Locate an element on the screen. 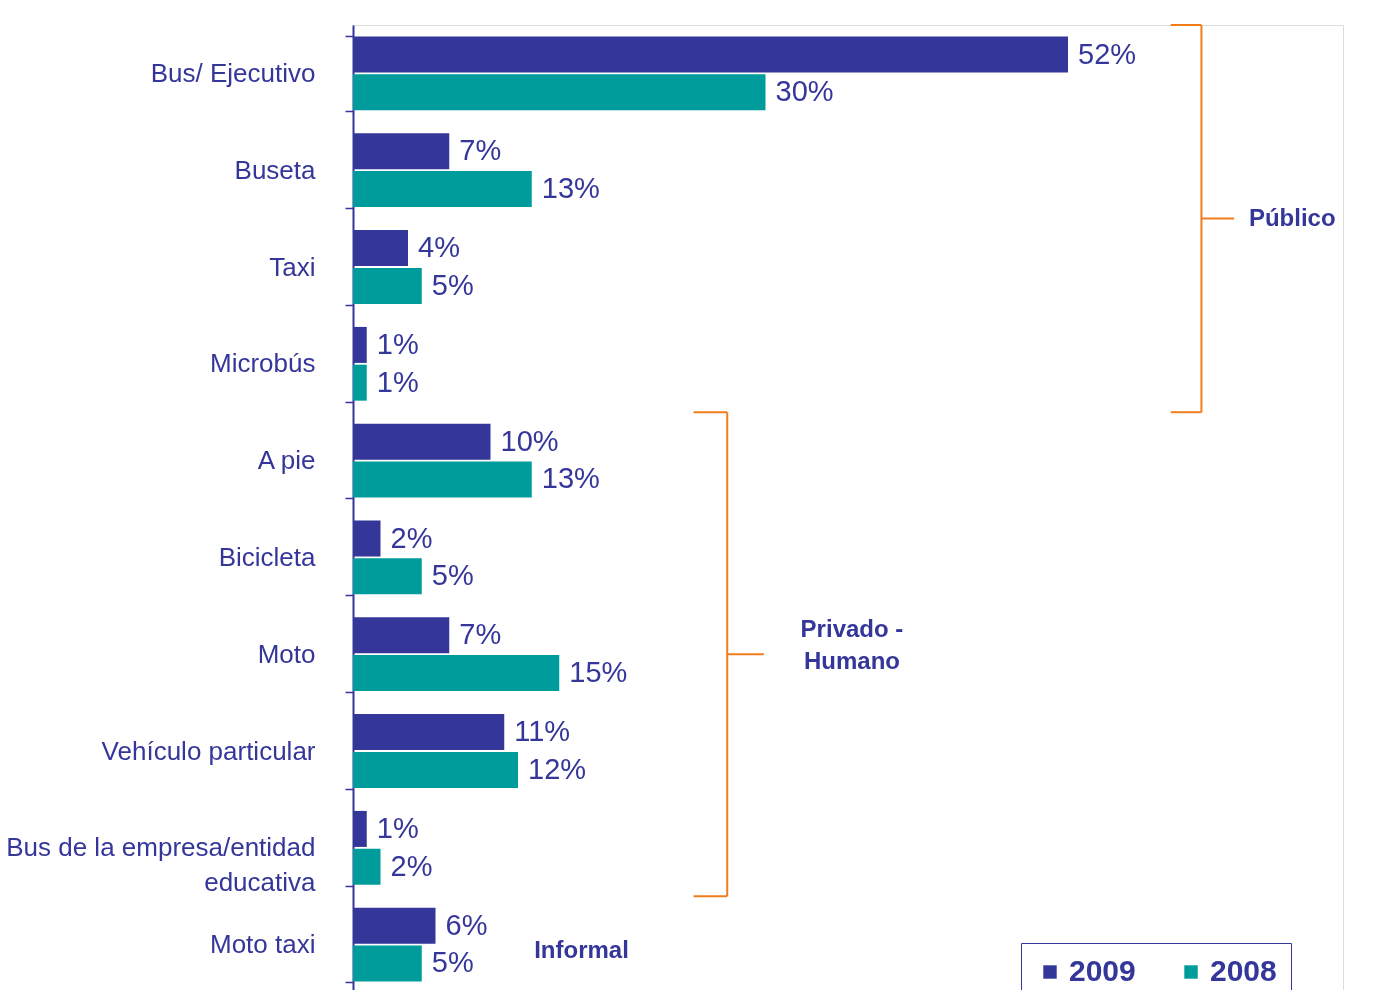 Image resolution: width=1399 pixels, height=990 pixels. y-tick-label: Moto taxi is located at coordinates (263, 944).